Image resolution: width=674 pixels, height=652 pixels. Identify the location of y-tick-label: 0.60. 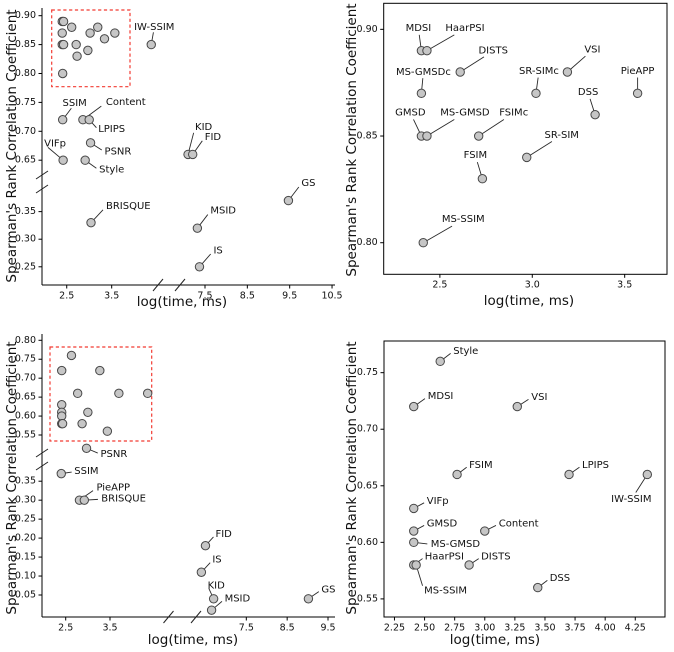
(367, 542).